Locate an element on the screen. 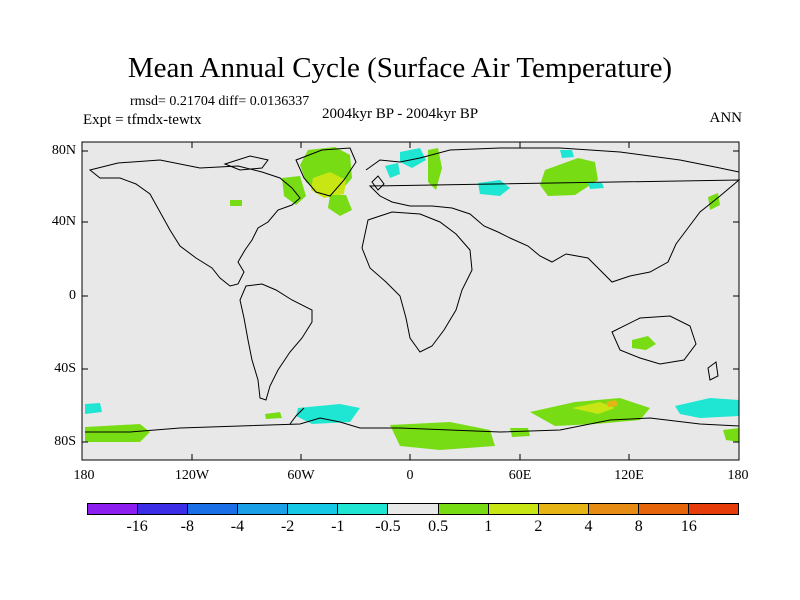 This screenshot has width=800, height=600. coastline-britain is located at coordinates (378, 183).